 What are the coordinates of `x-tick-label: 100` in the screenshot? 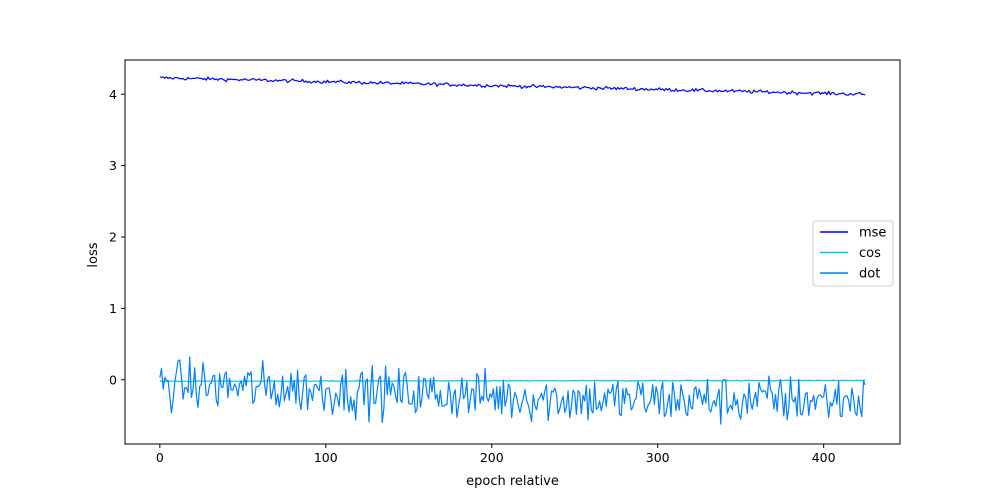 It's located at (326, 457).